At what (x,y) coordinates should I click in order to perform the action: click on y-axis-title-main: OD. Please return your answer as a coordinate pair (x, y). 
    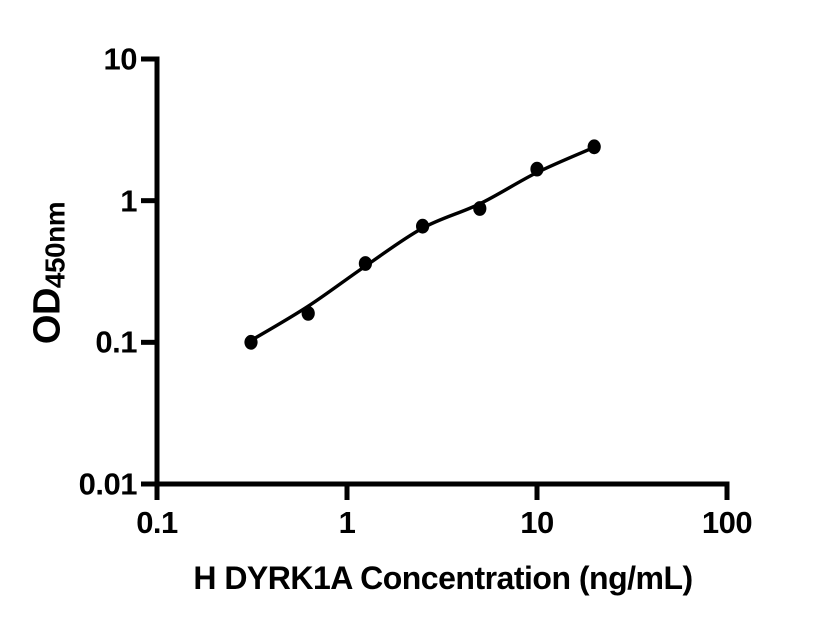
    Looking at the image, I should click on (47, 316).